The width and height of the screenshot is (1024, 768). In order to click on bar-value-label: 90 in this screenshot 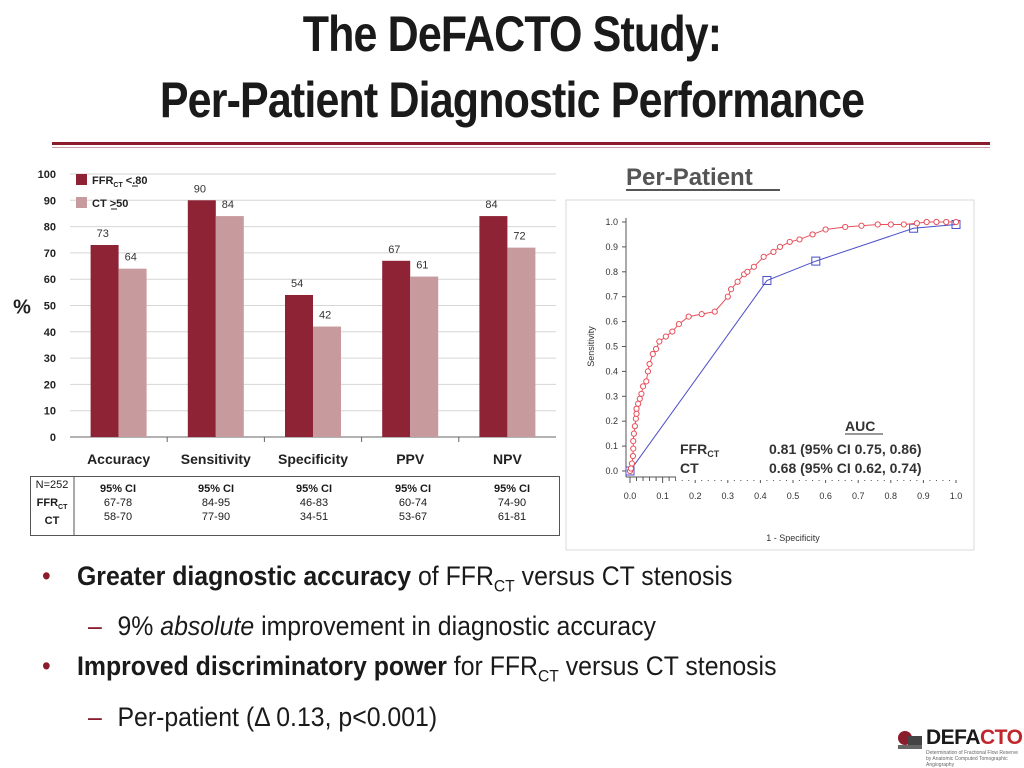, I will do `click(200, 189)`.